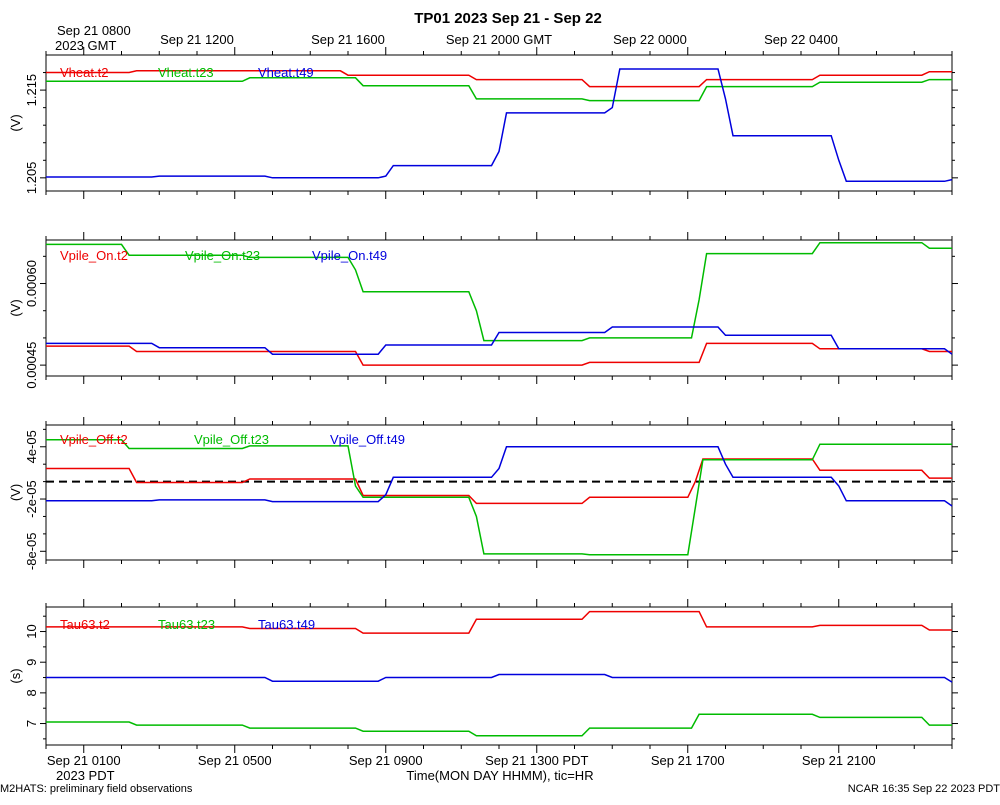 The width and height of the screenshot is (1000, 805). I want to click on legend-entry: Vheat.t2, so click(84, 72).